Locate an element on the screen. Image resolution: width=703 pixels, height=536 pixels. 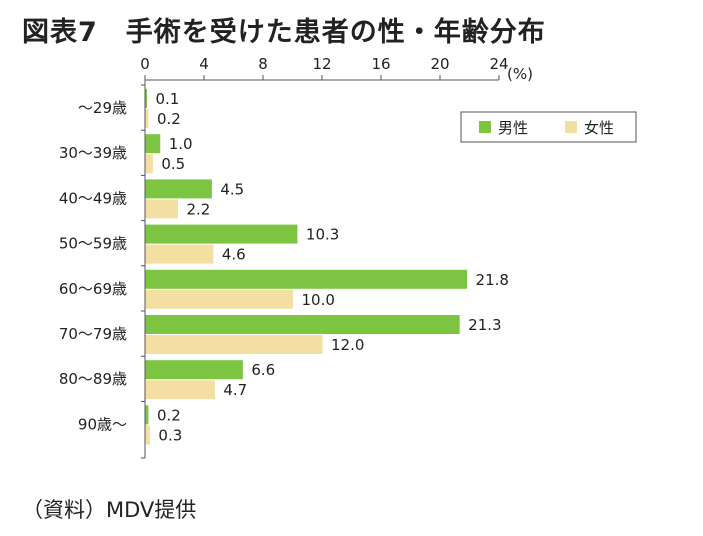
category-label: 60～69歳 is located at coordinates (93, 289).